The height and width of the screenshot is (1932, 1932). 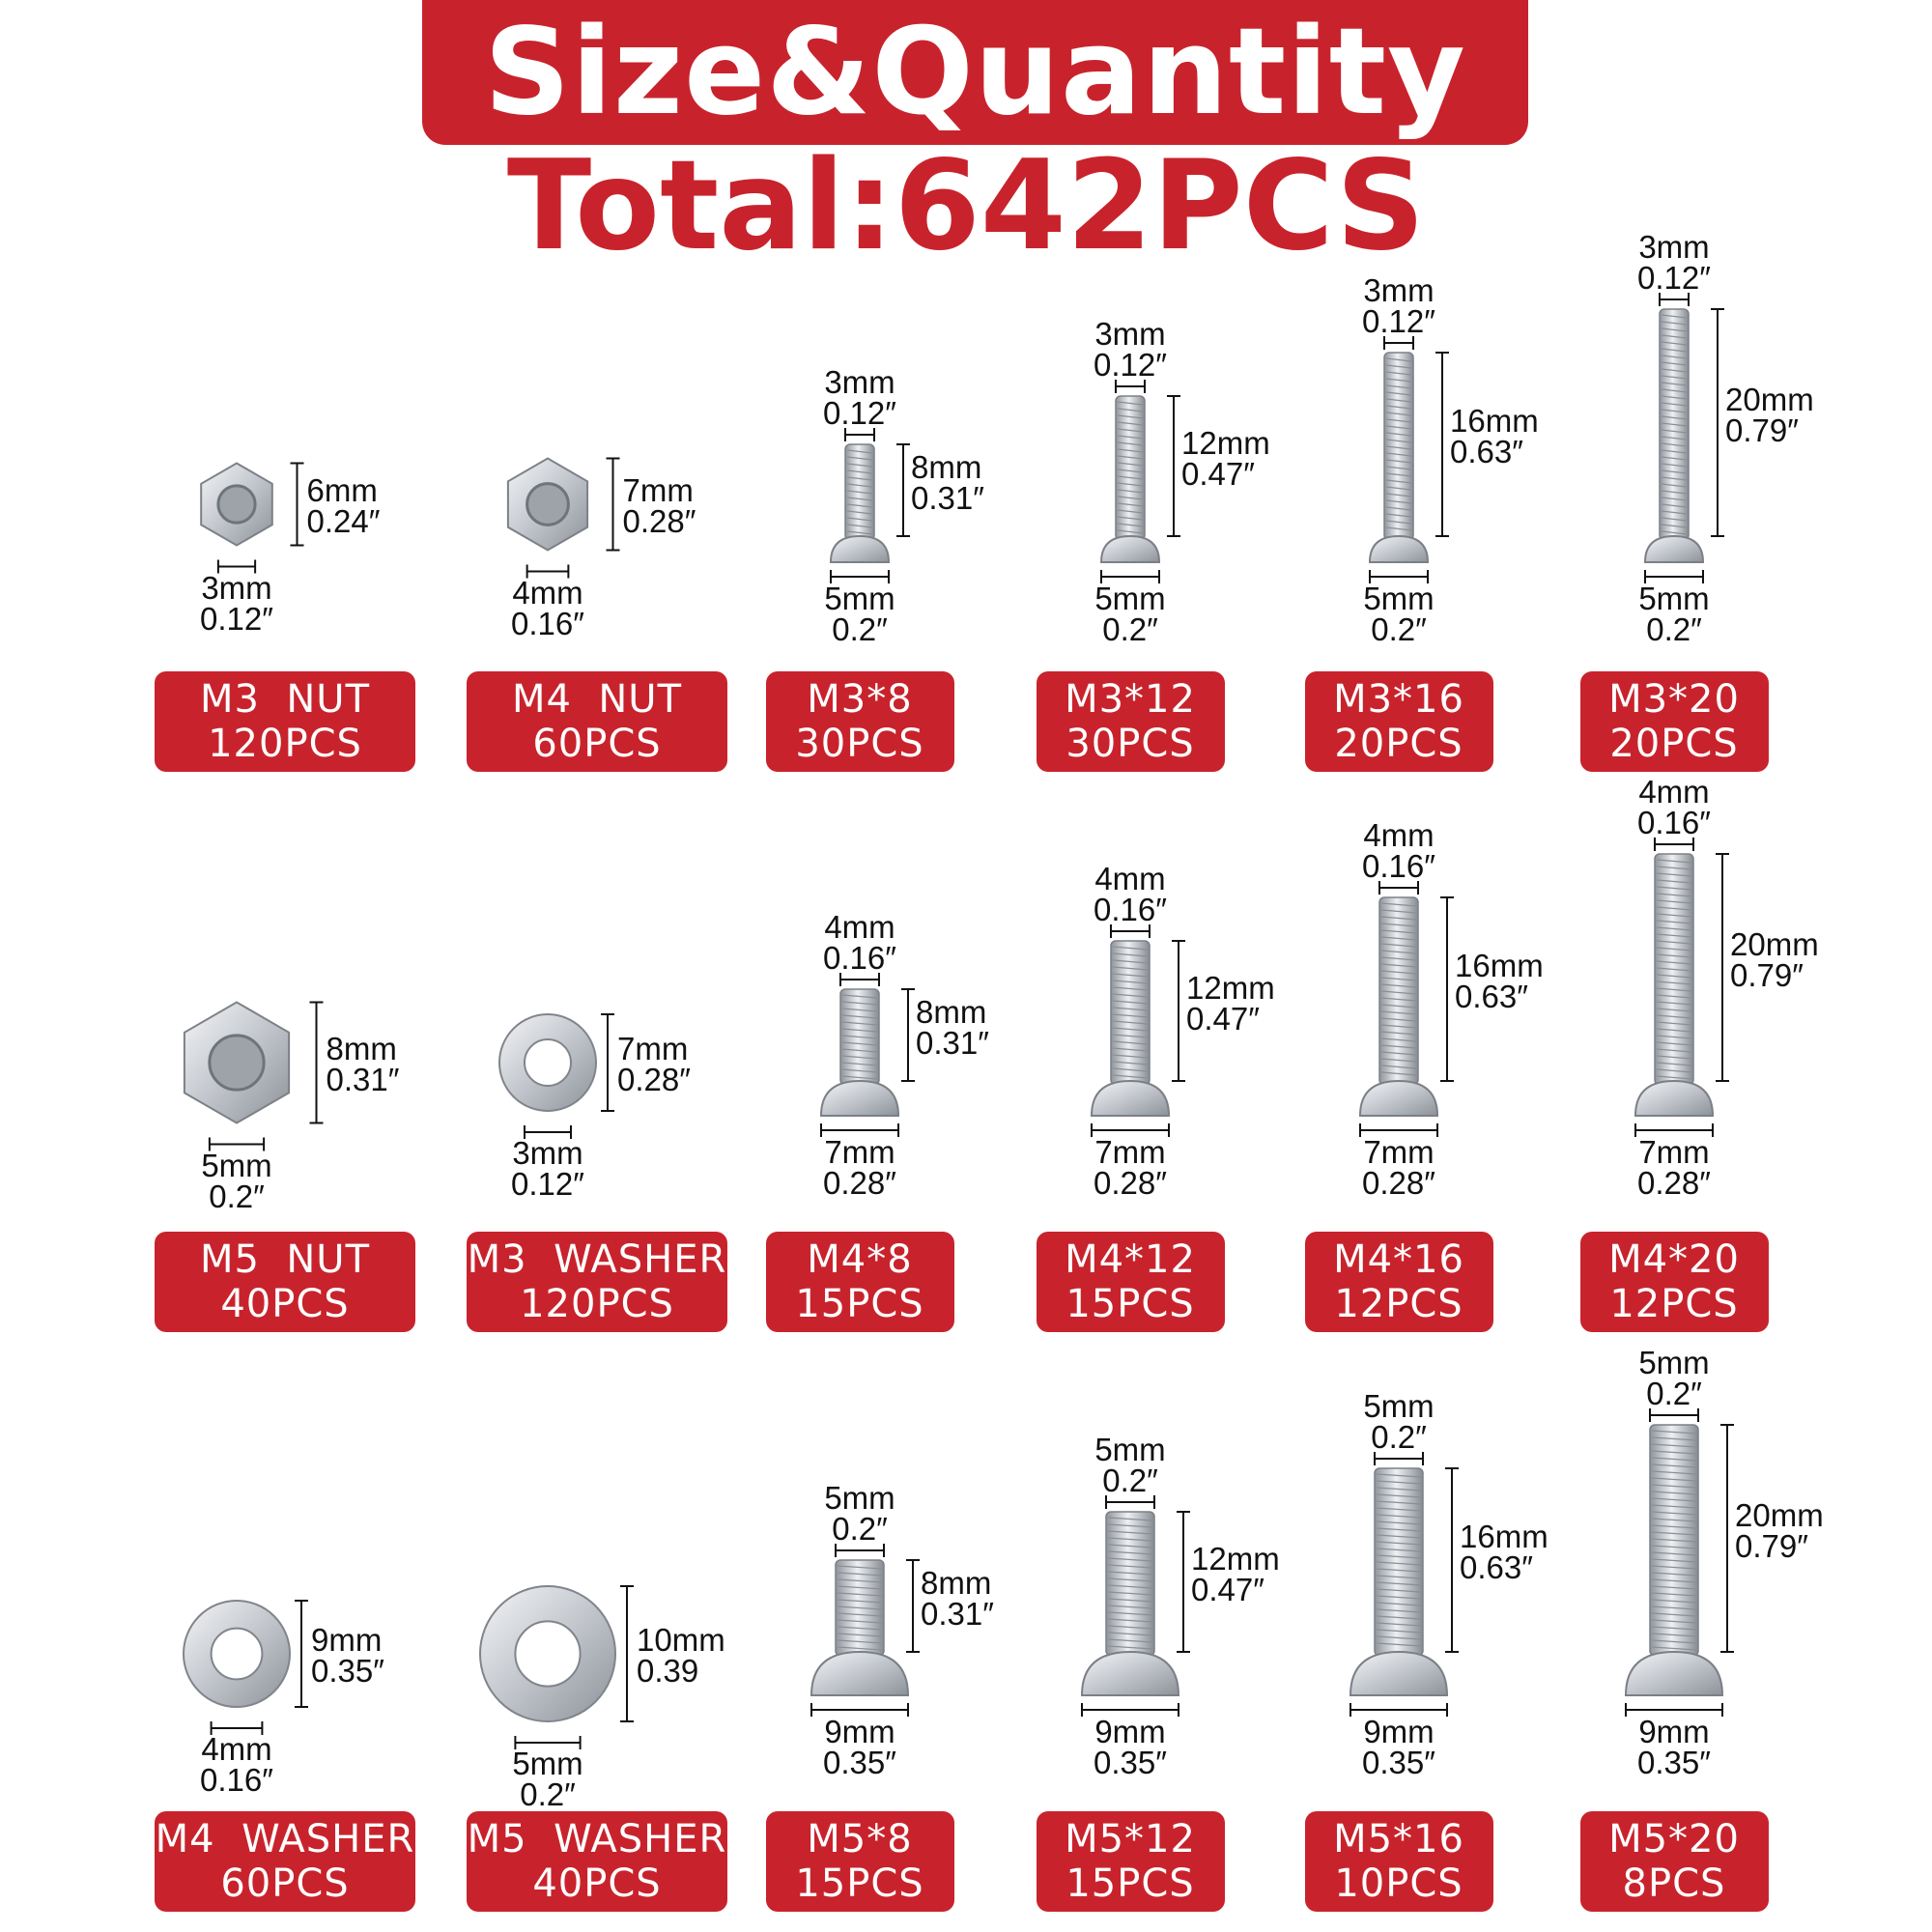 I want to click on screw-head-dim-mm: 7mm, so click(x=1674, y=1152).